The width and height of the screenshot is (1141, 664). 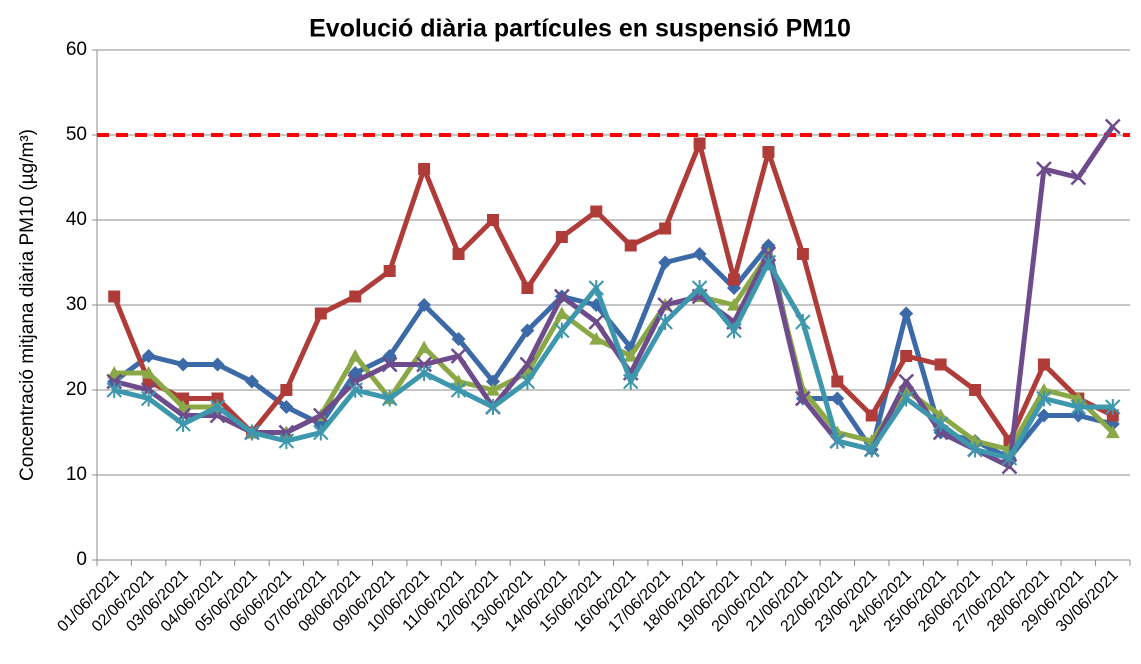 I want to click on y-tick-label: 10, so click(x=76, y=474).